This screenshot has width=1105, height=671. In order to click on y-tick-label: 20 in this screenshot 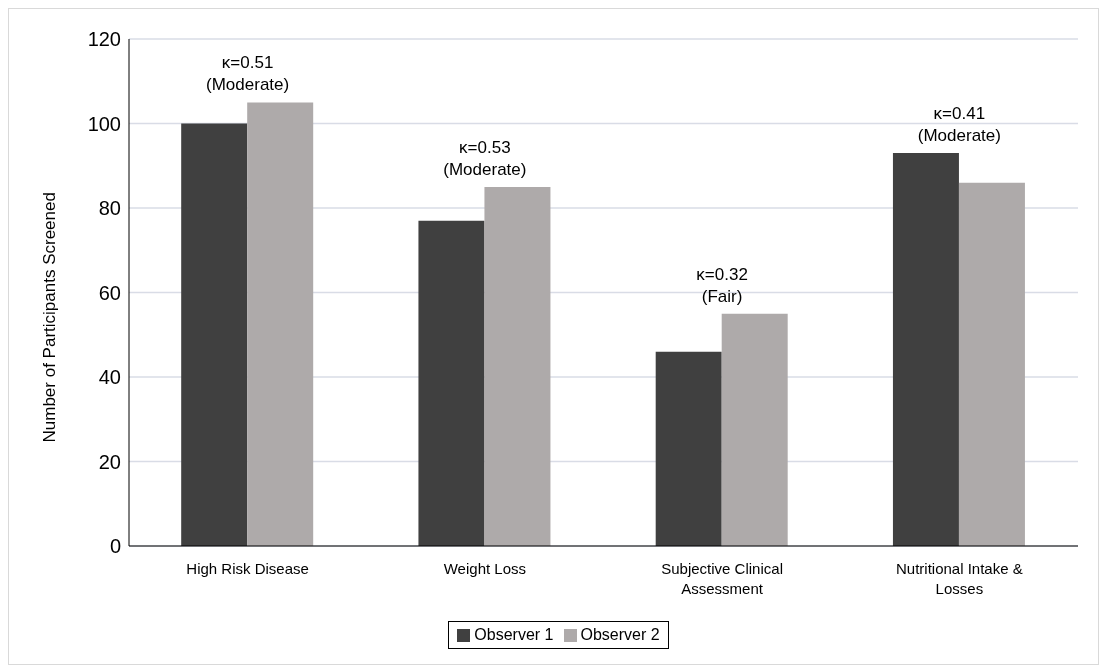, I will do `click(109, 461)`.